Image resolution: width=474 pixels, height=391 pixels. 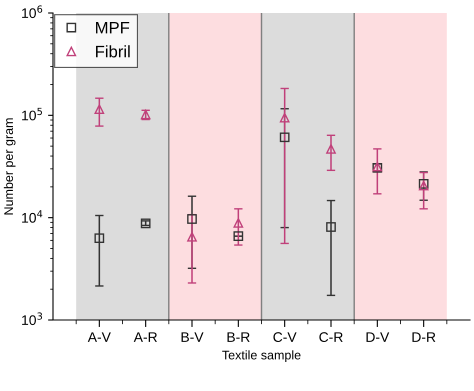 What do you see at coordinates (10, 166) in the screenshot?
I see `y-axis-title: Number per gram` at bounding box center [10, 166].